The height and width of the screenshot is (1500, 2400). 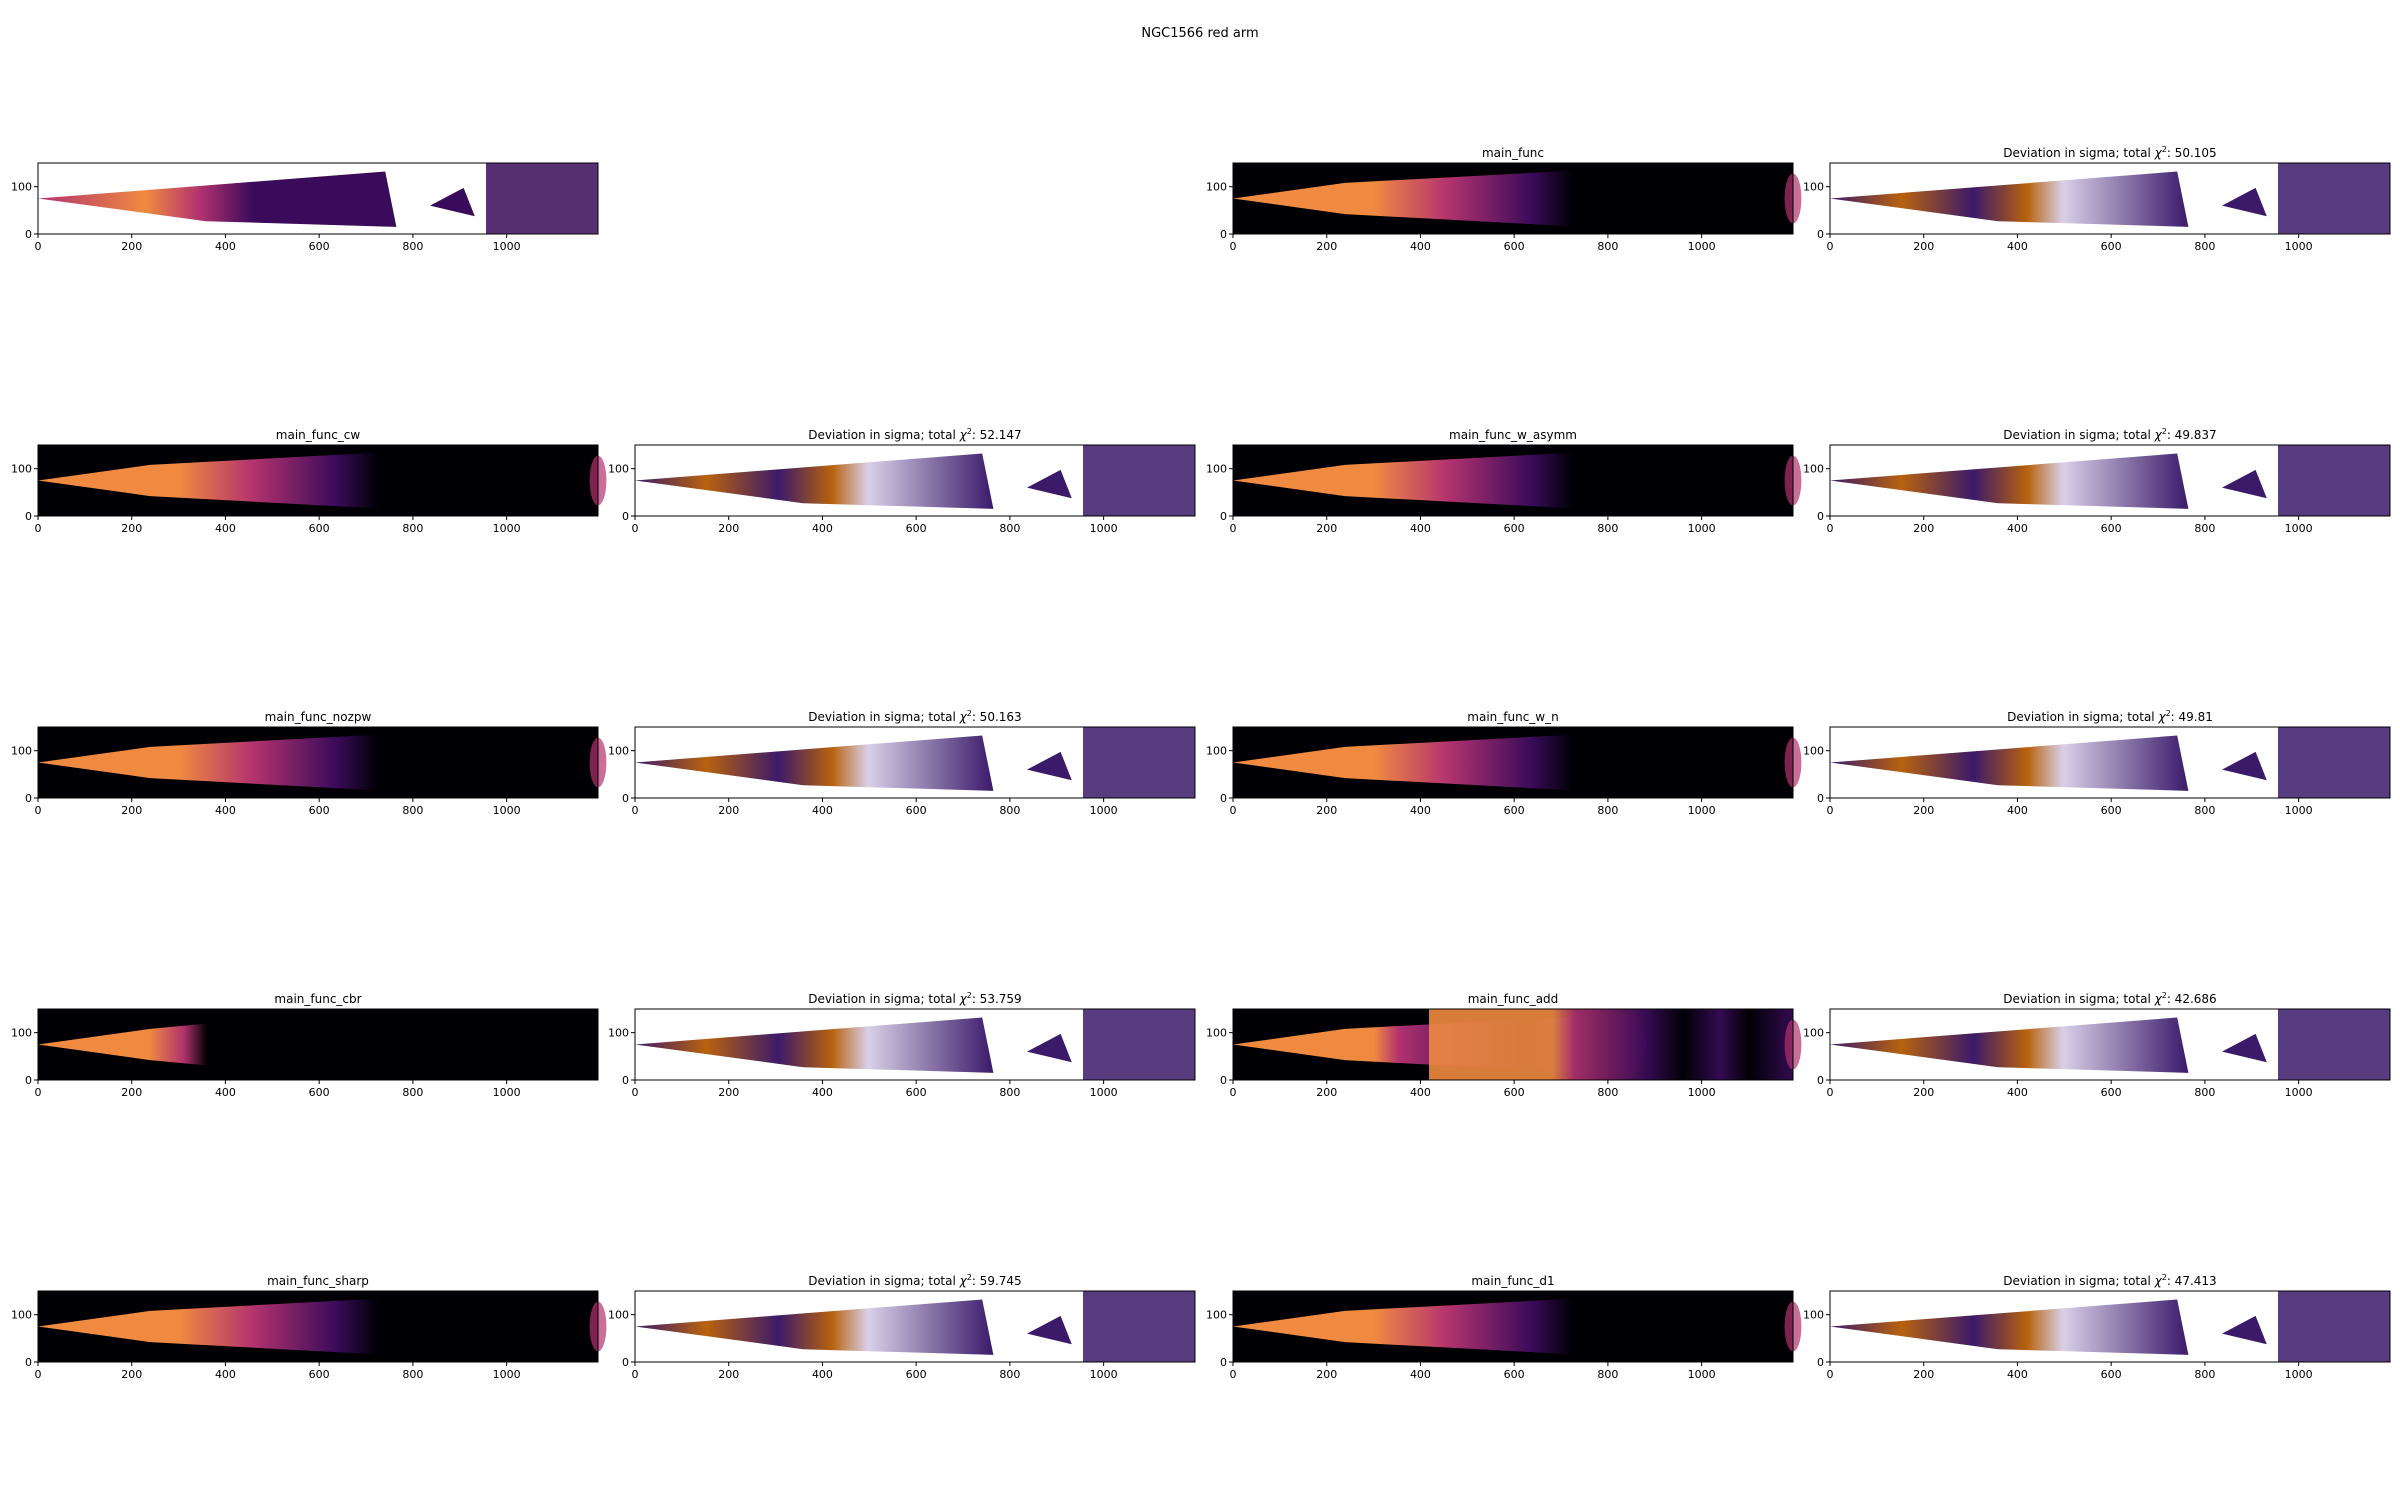 What do you see at coordinates (2192, 717) in the screenshot?
I see `chi-value: : 49.81` at bounding box center [2192, 717].